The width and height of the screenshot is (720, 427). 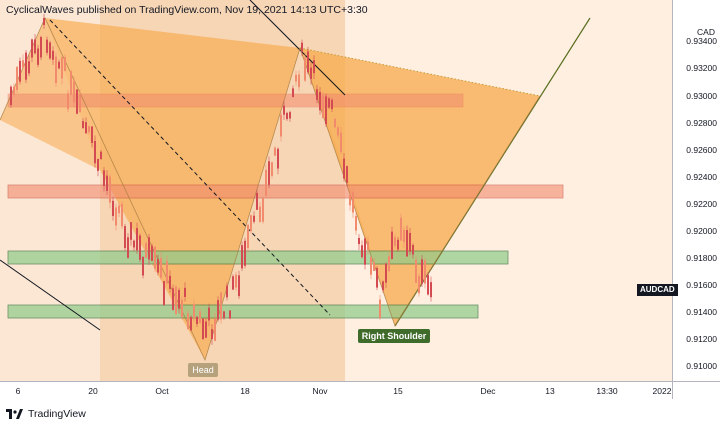 I want to click on time-tick-label: 18, so click(x=245, y=391).